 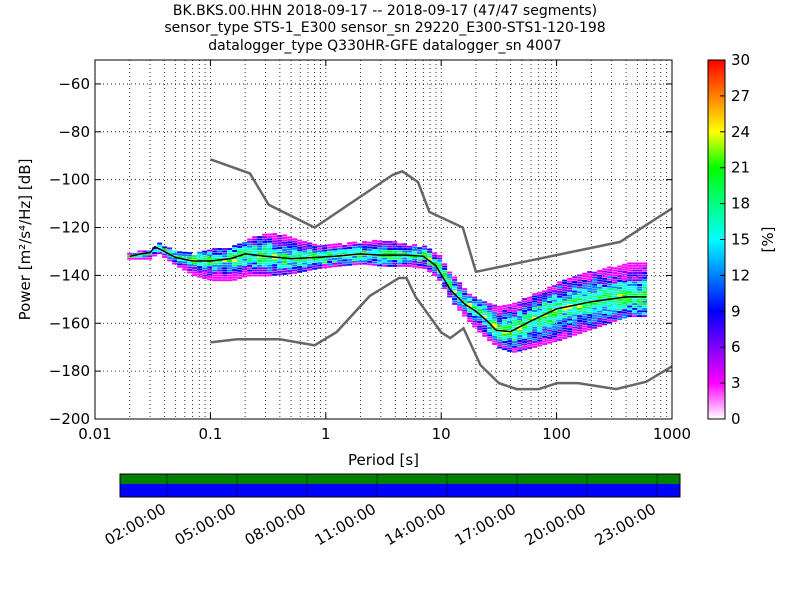 I want to click on colorbar-tick-label: 24, so click(x=740, y=132).